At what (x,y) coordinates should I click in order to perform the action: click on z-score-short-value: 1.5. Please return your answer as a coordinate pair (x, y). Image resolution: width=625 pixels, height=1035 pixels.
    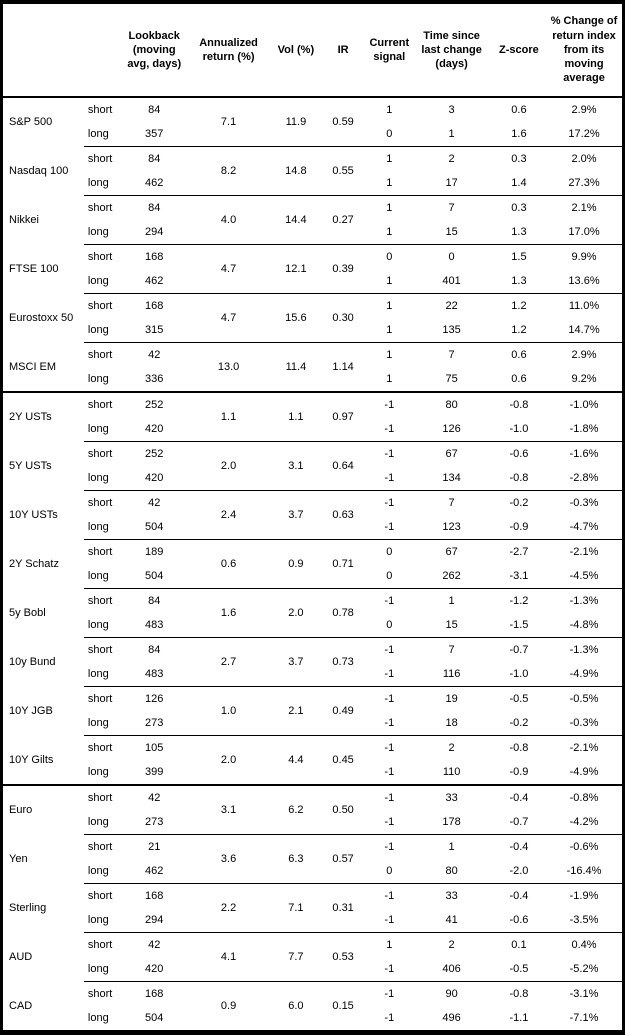
    Looking at the image, I should click on (519, 256).